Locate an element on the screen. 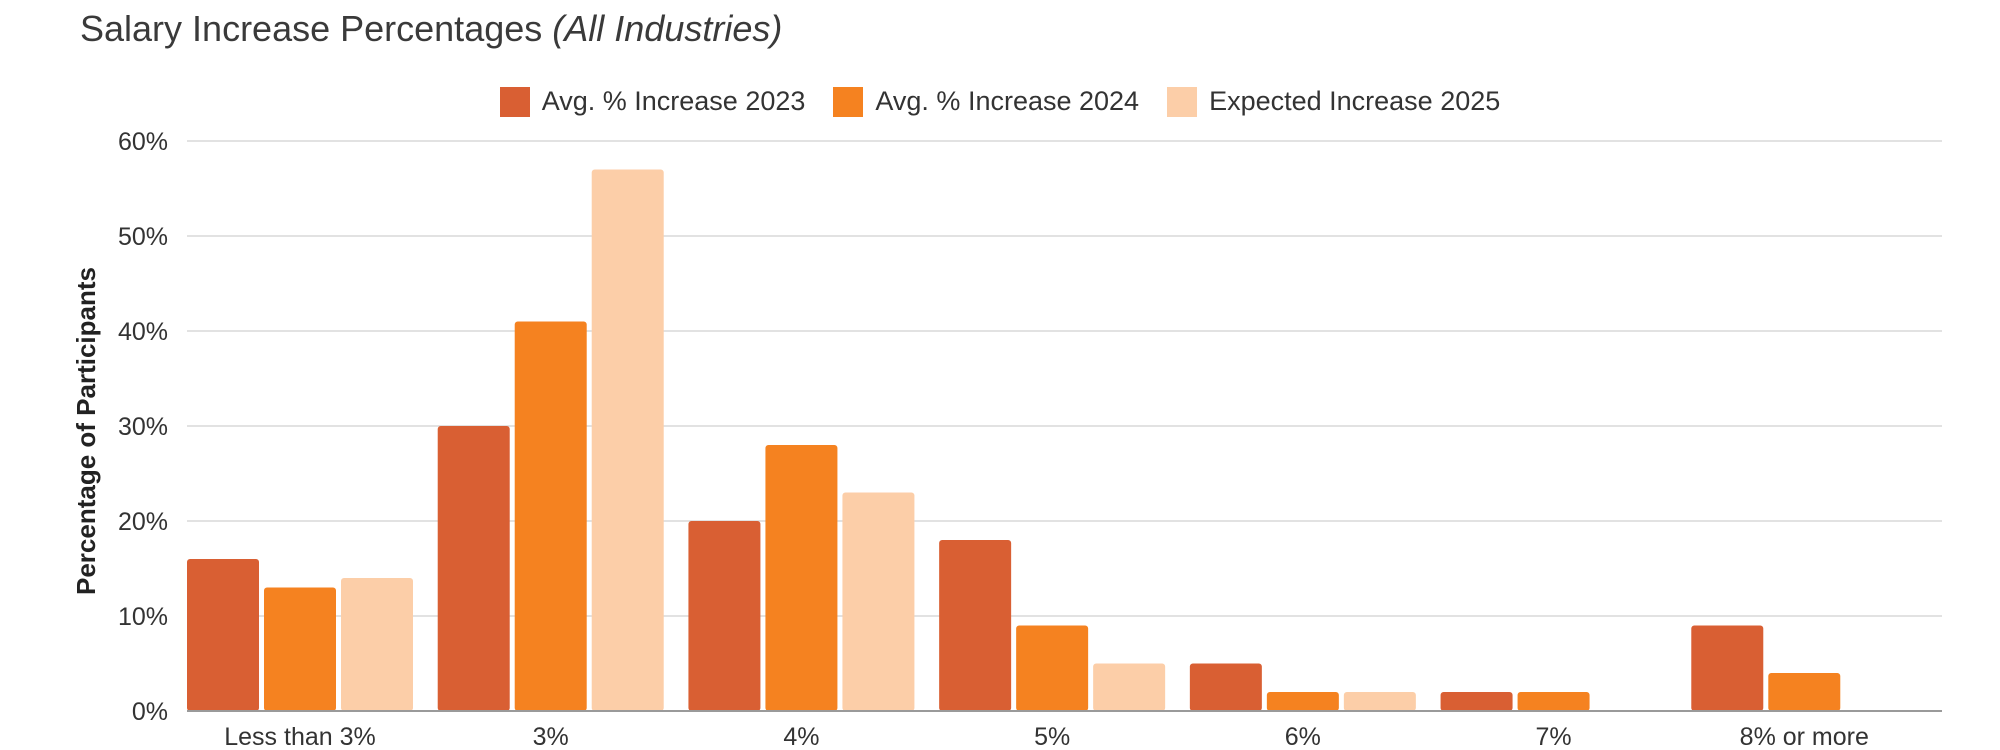  legend-item-2023: Avg. % Increase 2023 is located at coordinates (652, 101).